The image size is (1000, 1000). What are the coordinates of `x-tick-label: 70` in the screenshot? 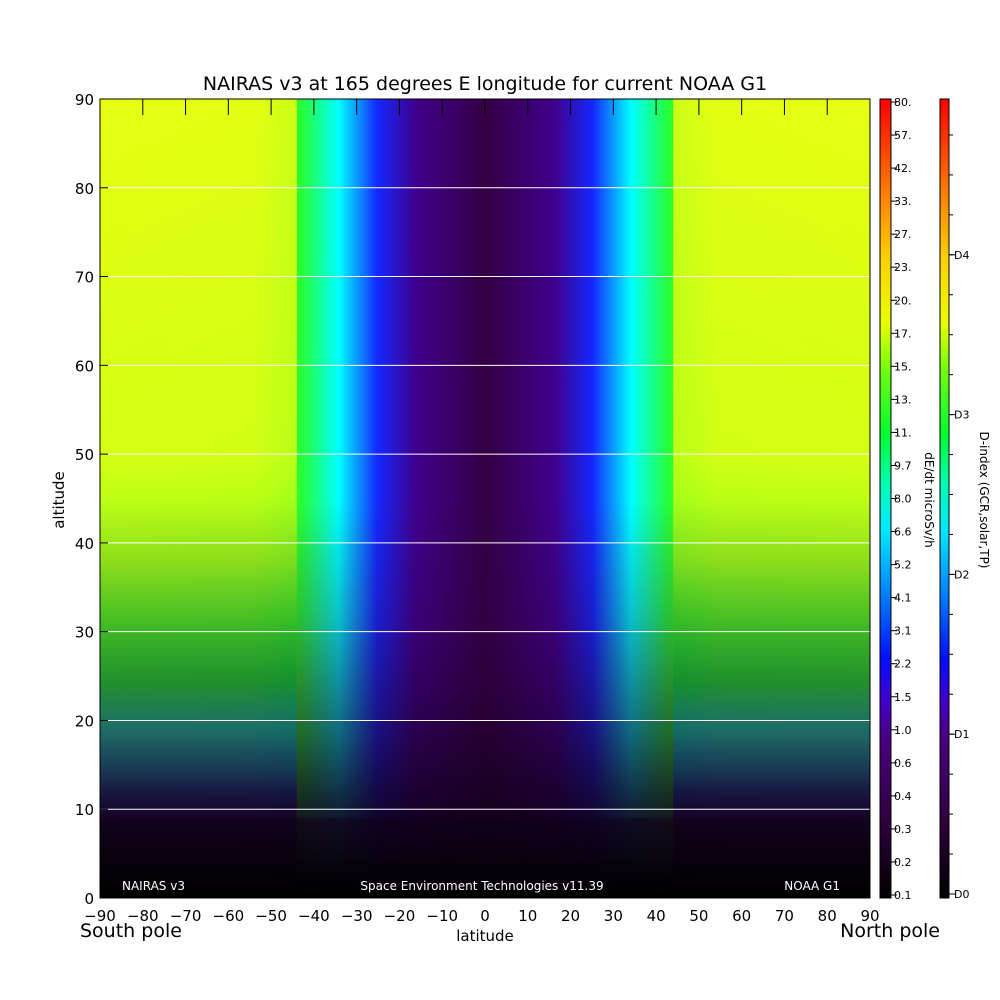 It's located at (784, 916).